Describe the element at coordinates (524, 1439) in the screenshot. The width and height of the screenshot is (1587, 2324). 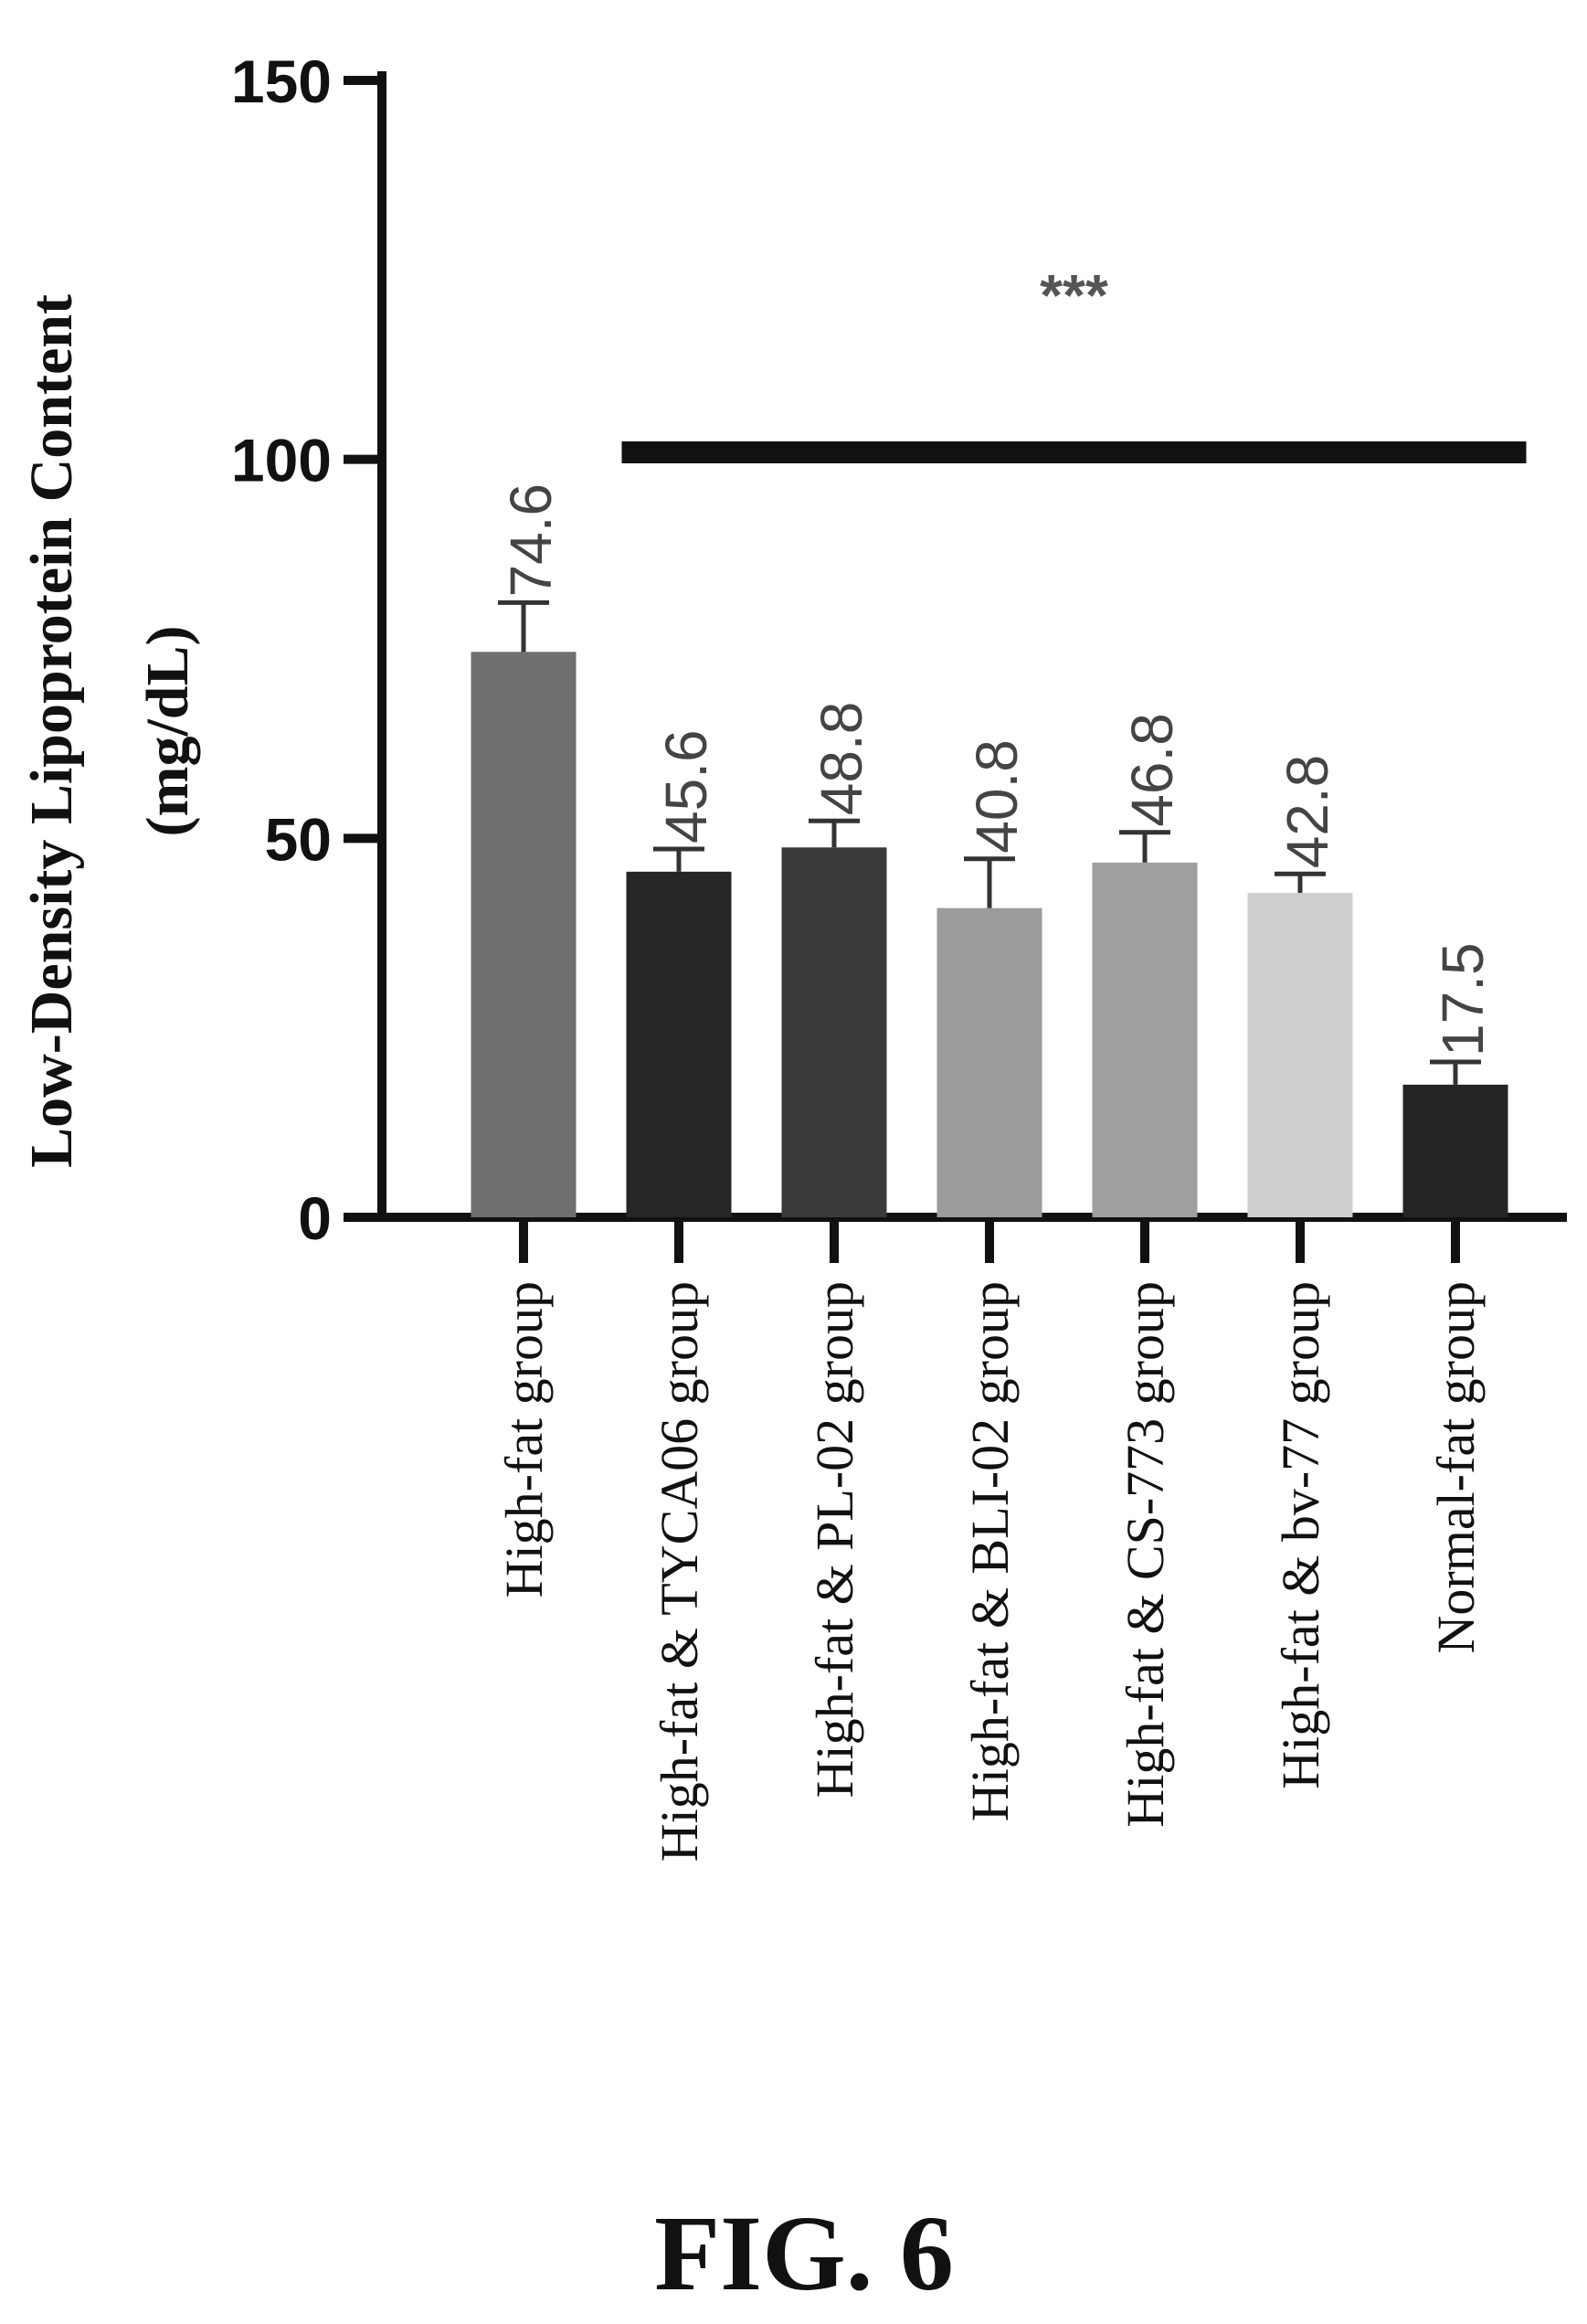
I see `category-label-1: High-fat group` at that location.